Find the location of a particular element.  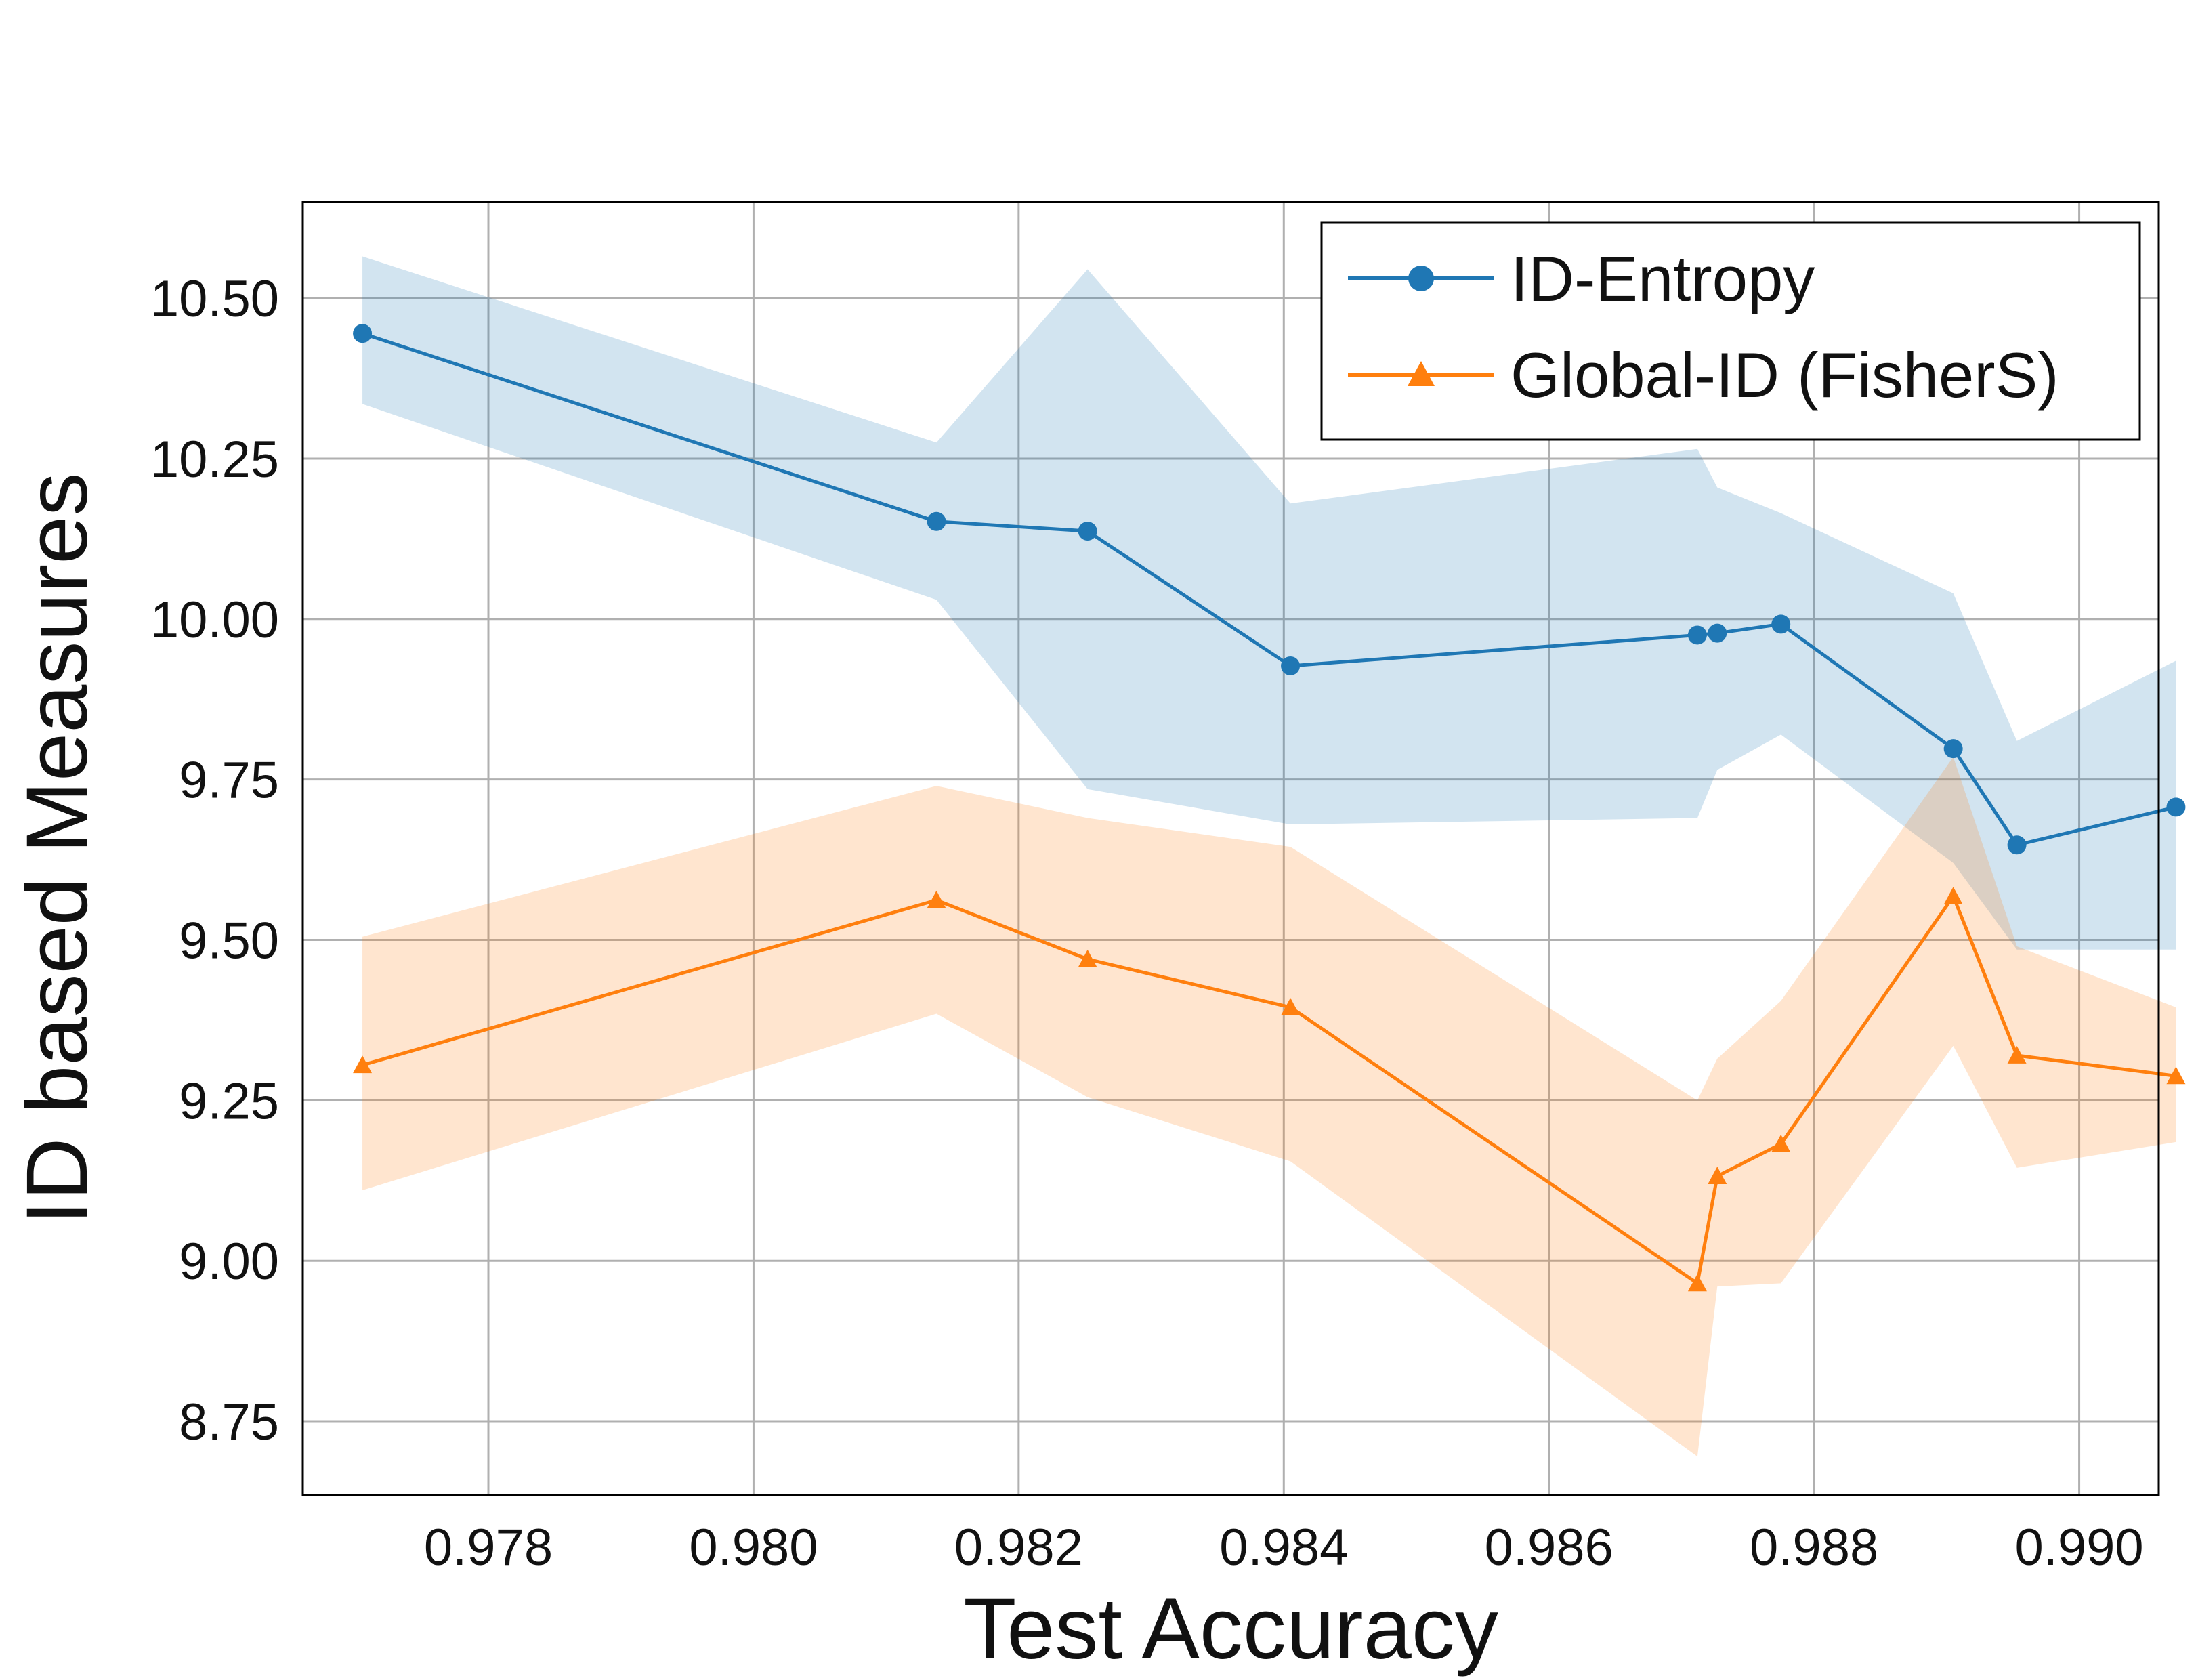

x-tick-label: 0.980 is located at coordinates (753, 1547).